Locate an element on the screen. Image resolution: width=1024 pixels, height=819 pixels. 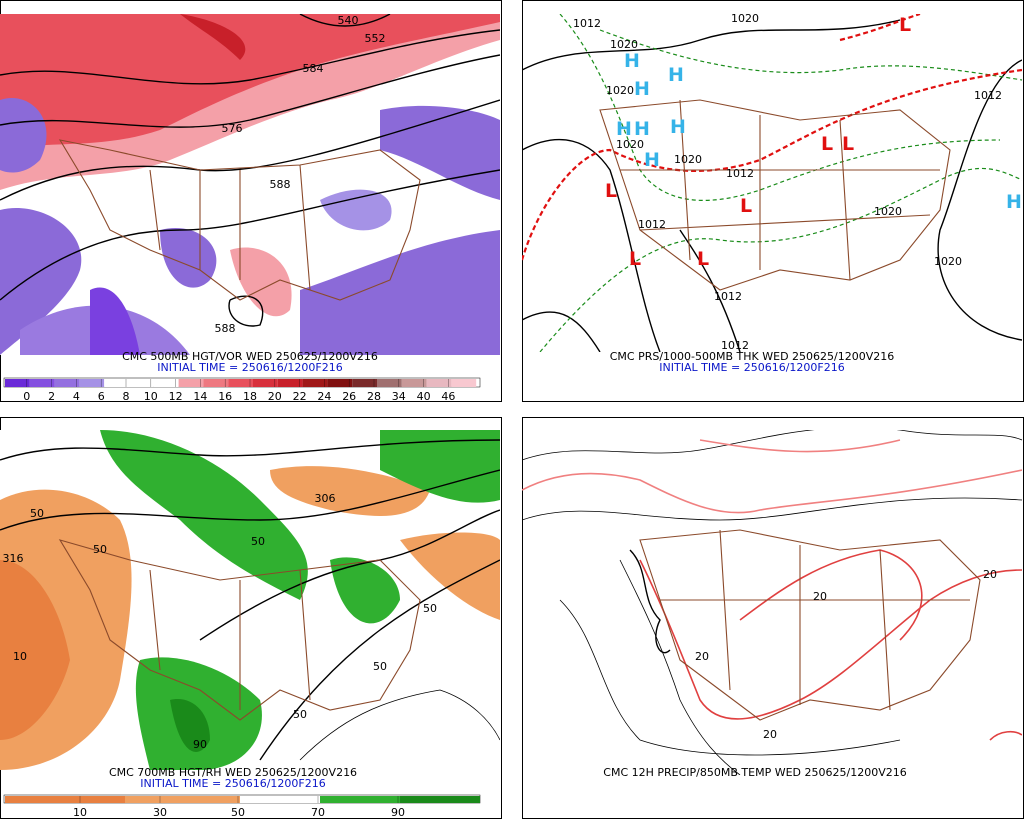
colorbar-label: 22 is located at coordinates (300, 396).